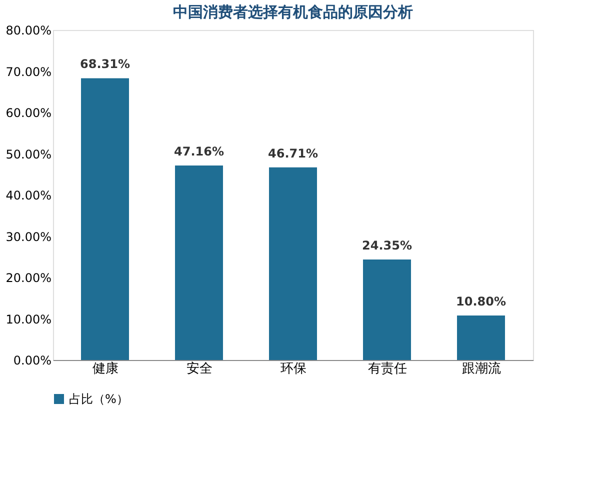 Image resolution: width=600 pixels, height=480 pixels. Describe the element at coordinates (199, 368) in the screenshot. I see `x-tick-label: 安全` at that location.